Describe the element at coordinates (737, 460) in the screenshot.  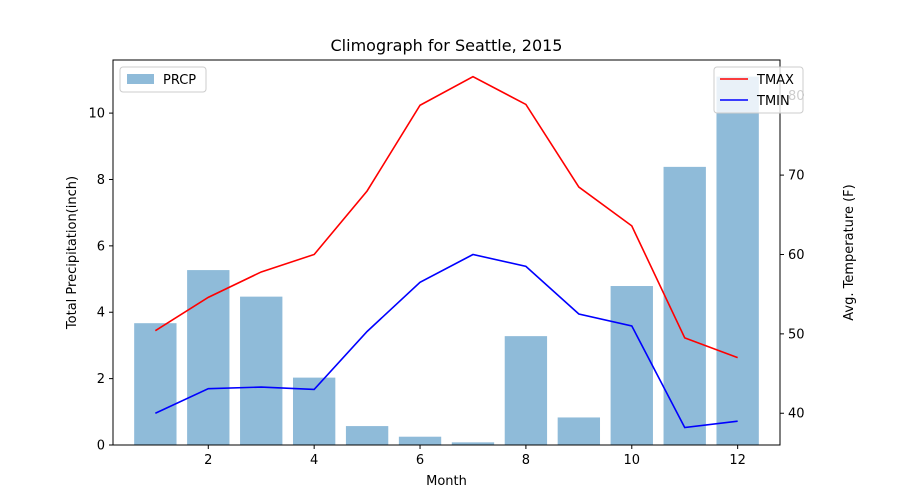
I see `x-tick-label: 12` at that location.